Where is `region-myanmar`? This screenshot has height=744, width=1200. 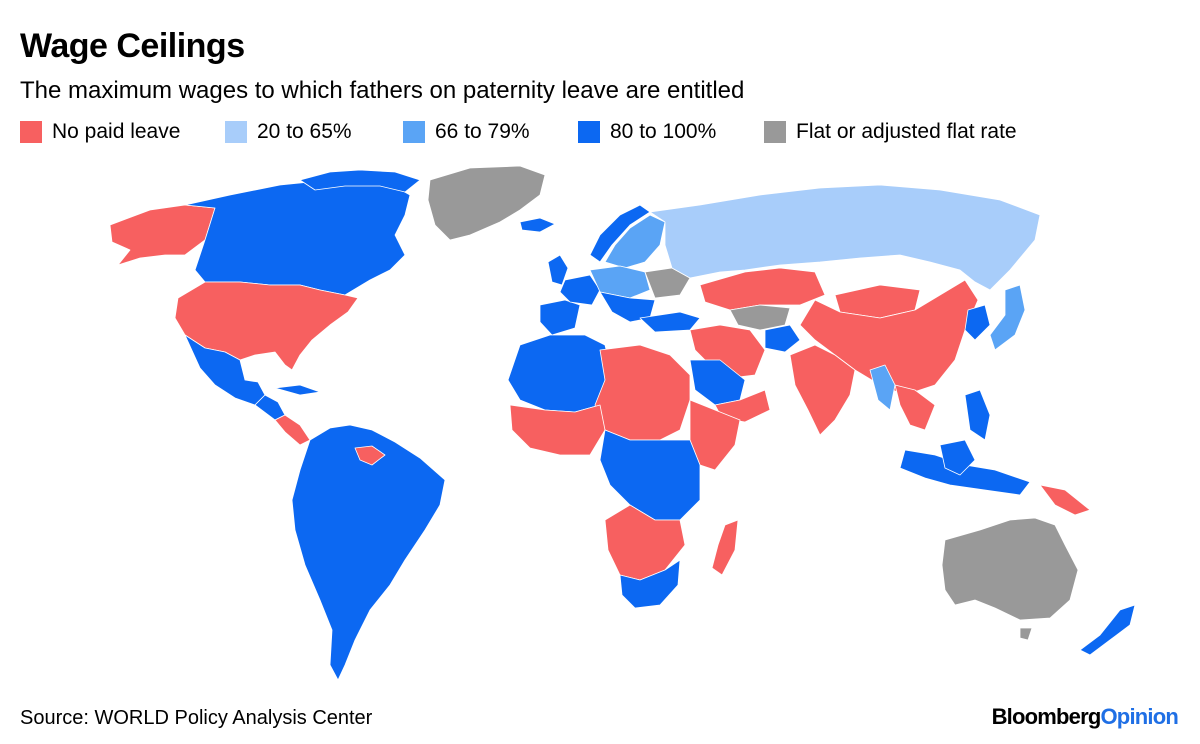
region-myanmar is located at coordinates (882, 387).